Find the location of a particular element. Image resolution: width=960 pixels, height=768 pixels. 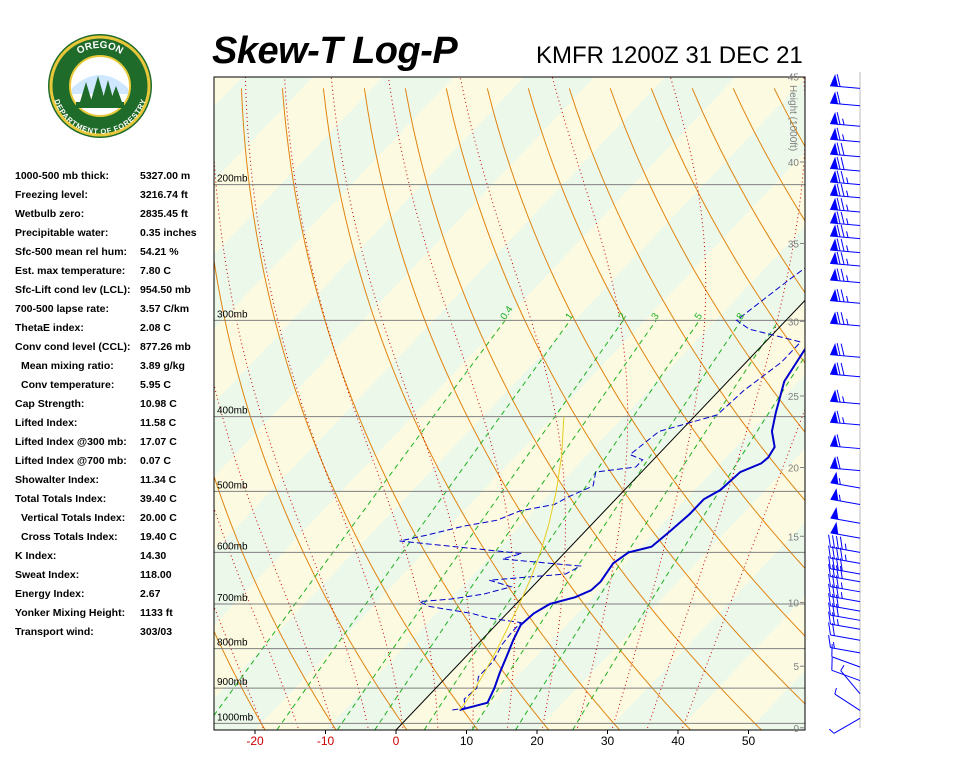

index-value: 2.67 is located at coordinates (150, 594).